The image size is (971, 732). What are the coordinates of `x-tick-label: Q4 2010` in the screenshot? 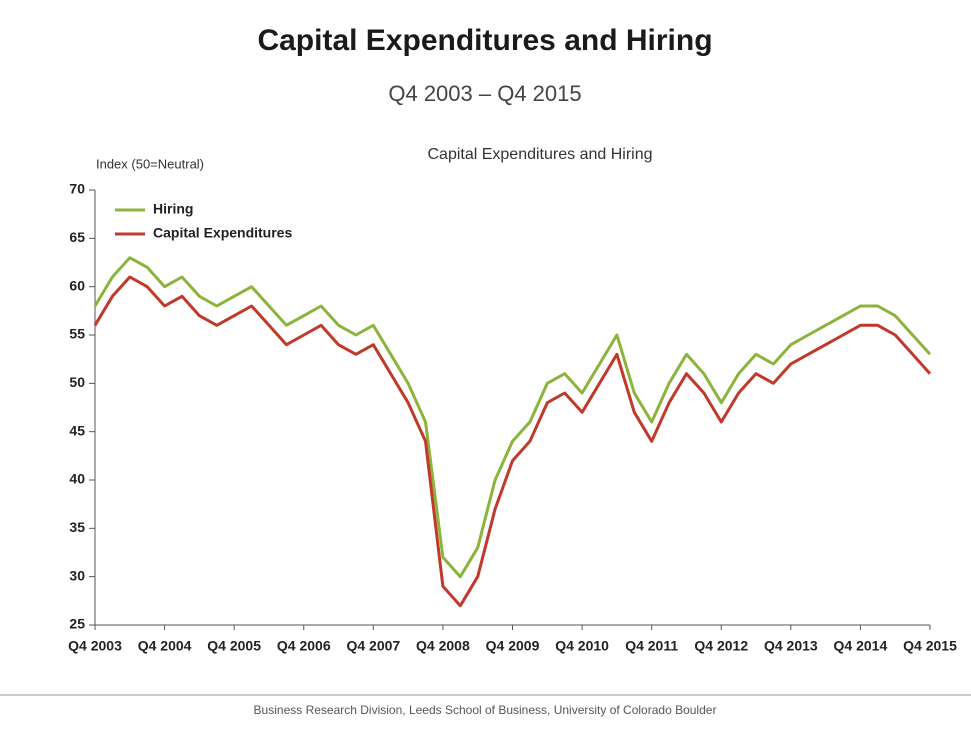 It's located at (582, 646).